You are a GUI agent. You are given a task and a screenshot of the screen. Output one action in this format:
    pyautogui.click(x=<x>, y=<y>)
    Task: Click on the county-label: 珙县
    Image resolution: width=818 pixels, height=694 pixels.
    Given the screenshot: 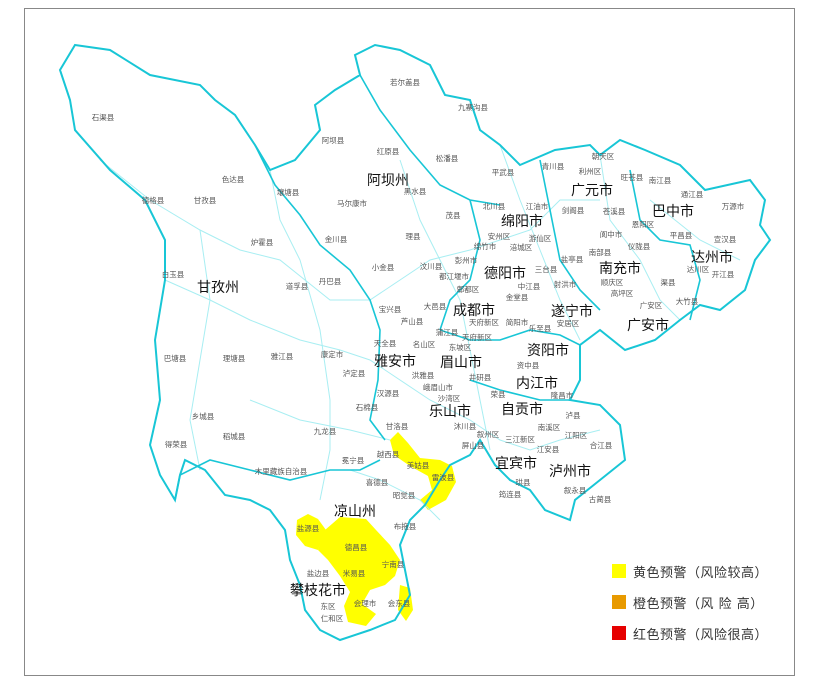 What is the action you would take?
    pyautogui.click(x=523, y=482)
    